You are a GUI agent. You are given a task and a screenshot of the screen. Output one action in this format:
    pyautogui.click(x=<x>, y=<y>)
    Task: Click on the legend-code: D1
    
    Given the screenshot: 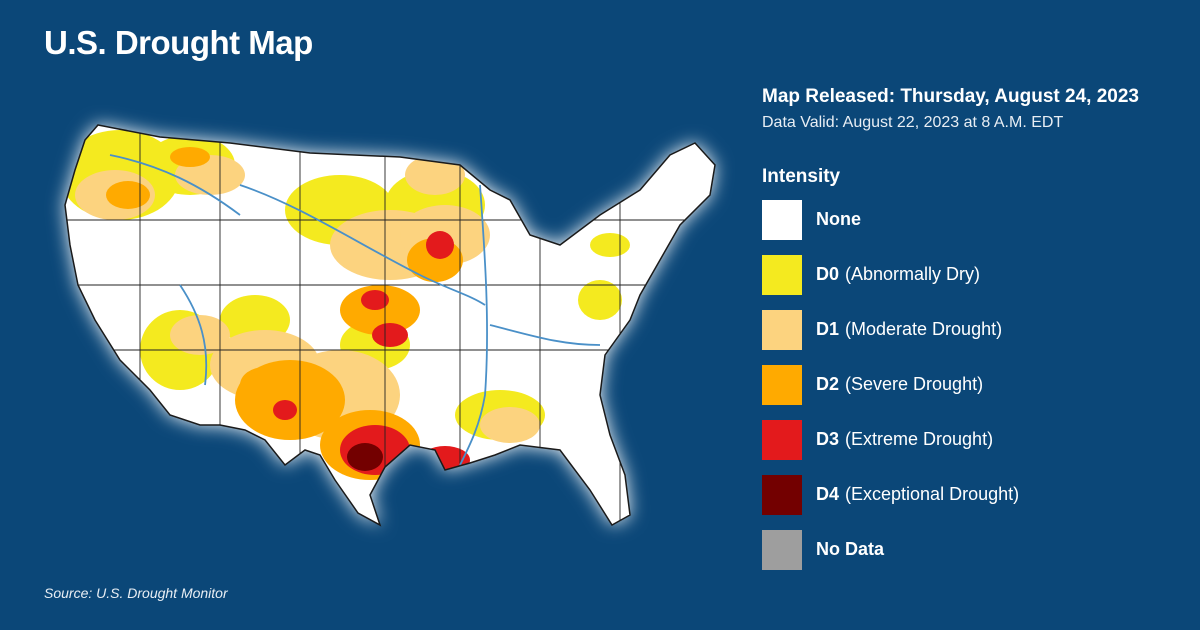 What is the action you would take?
    pyautogui.click(x=828, y=329)
    